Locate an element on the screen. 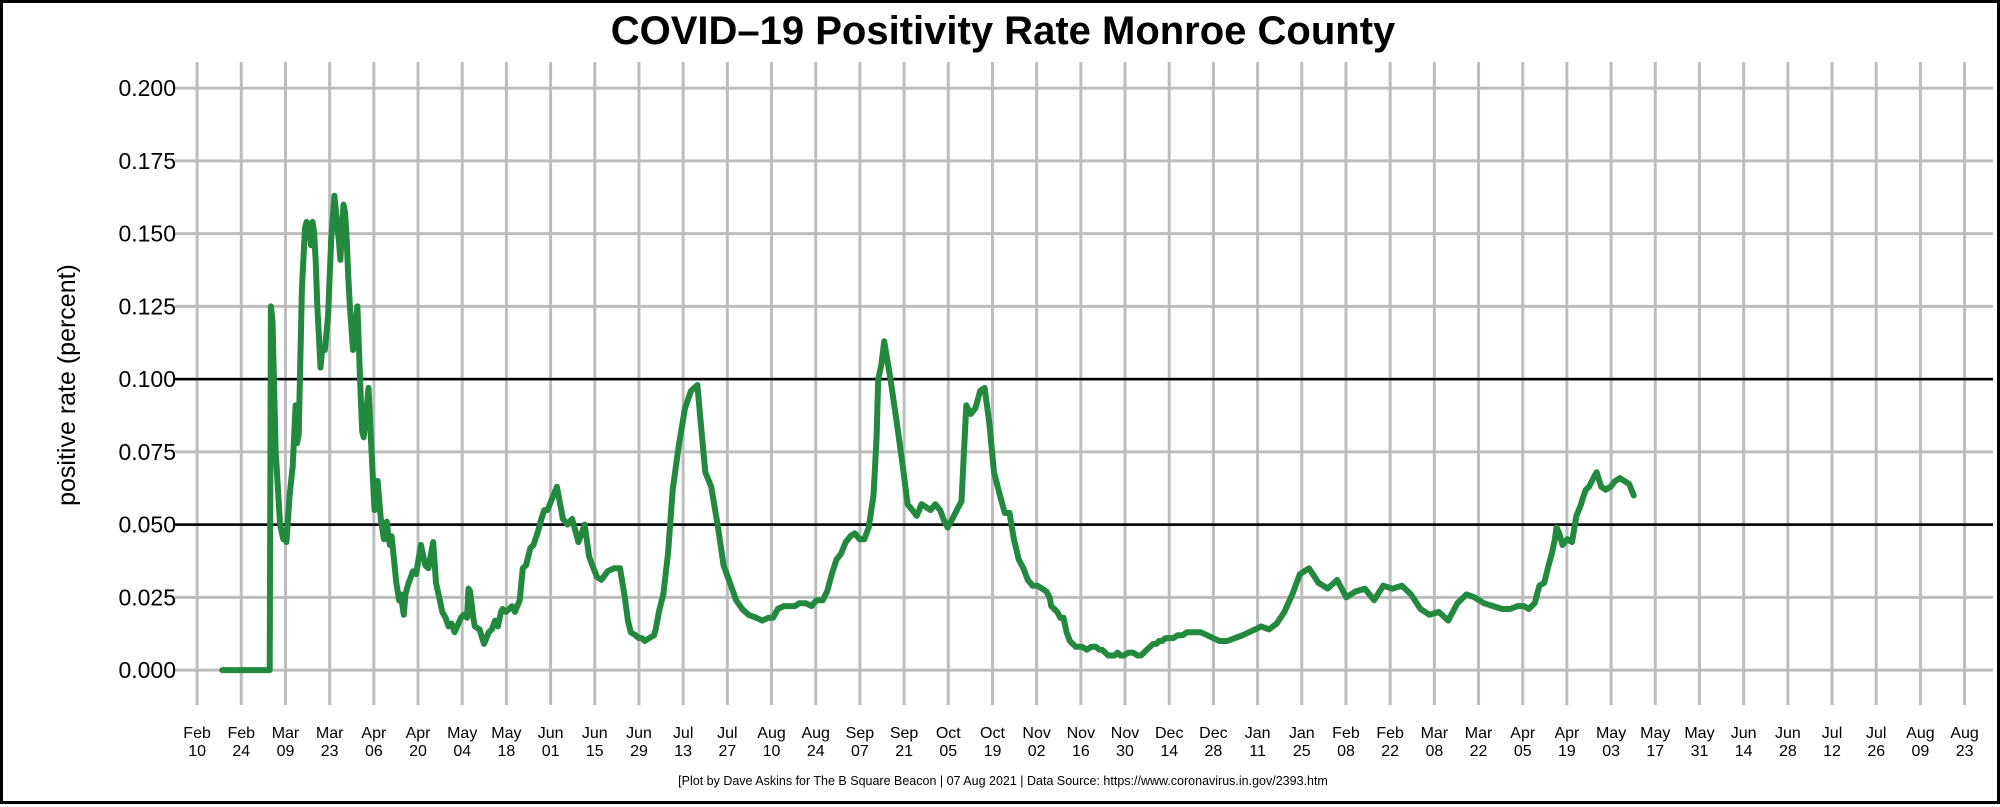  x-tick-label: Aug 09 is located at coordinates (1920, 742).